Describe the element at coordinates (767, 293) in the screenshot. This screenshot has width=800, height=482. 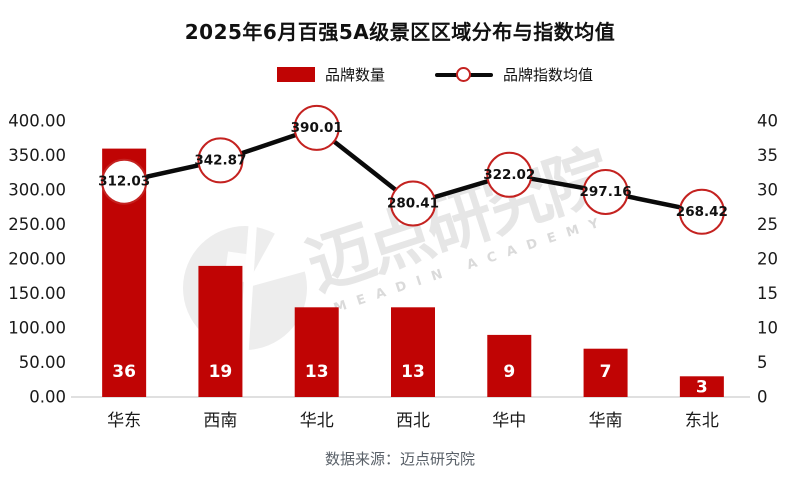
I see `right-axis-tick: 15` at that location.